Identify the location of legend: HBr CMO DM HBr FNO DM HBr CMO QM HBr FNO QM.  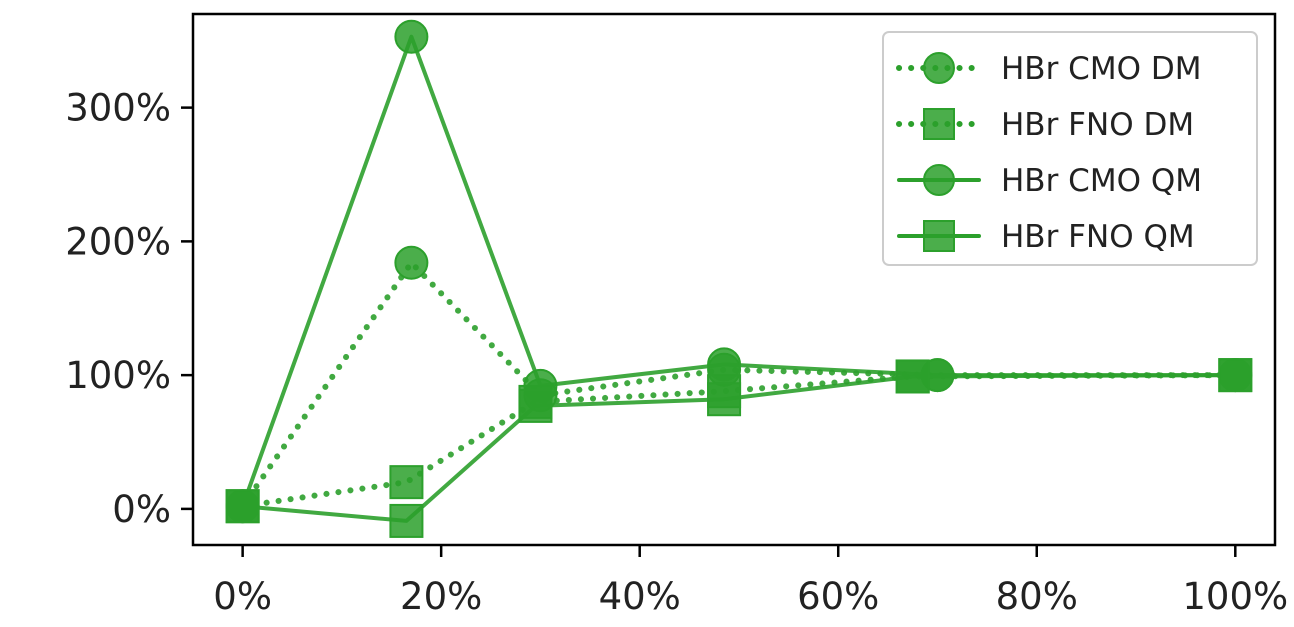
(1070, 148).